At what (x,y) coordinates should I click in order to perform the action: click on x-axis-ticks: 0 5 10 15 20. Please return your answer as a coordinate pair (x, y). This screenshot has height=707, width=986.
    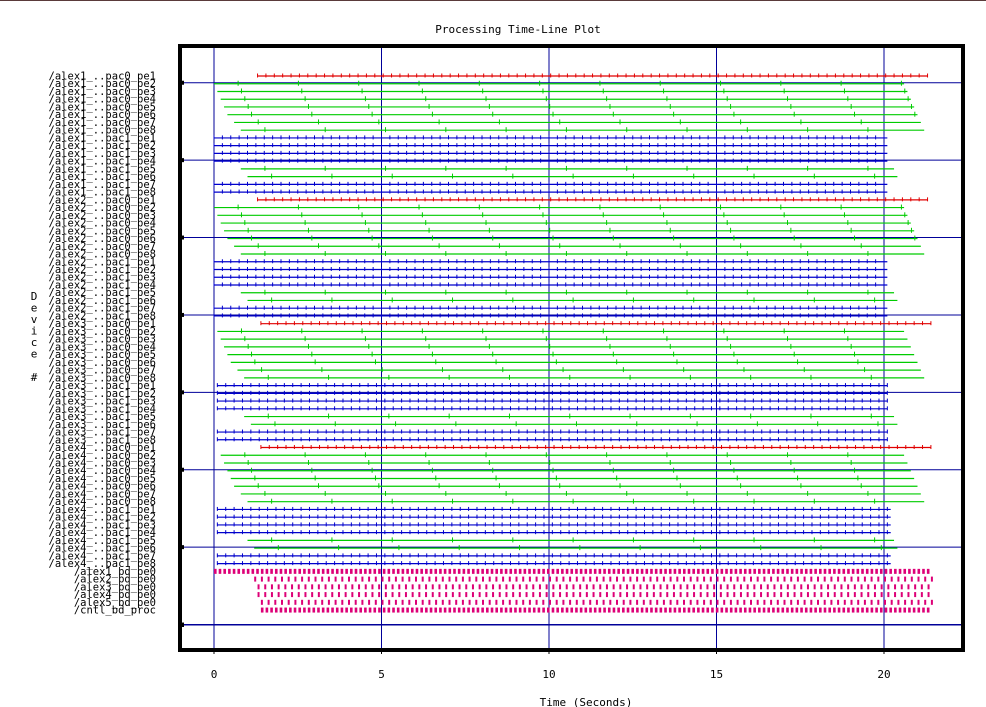
    Looking at the image, I should click on (551, 665).